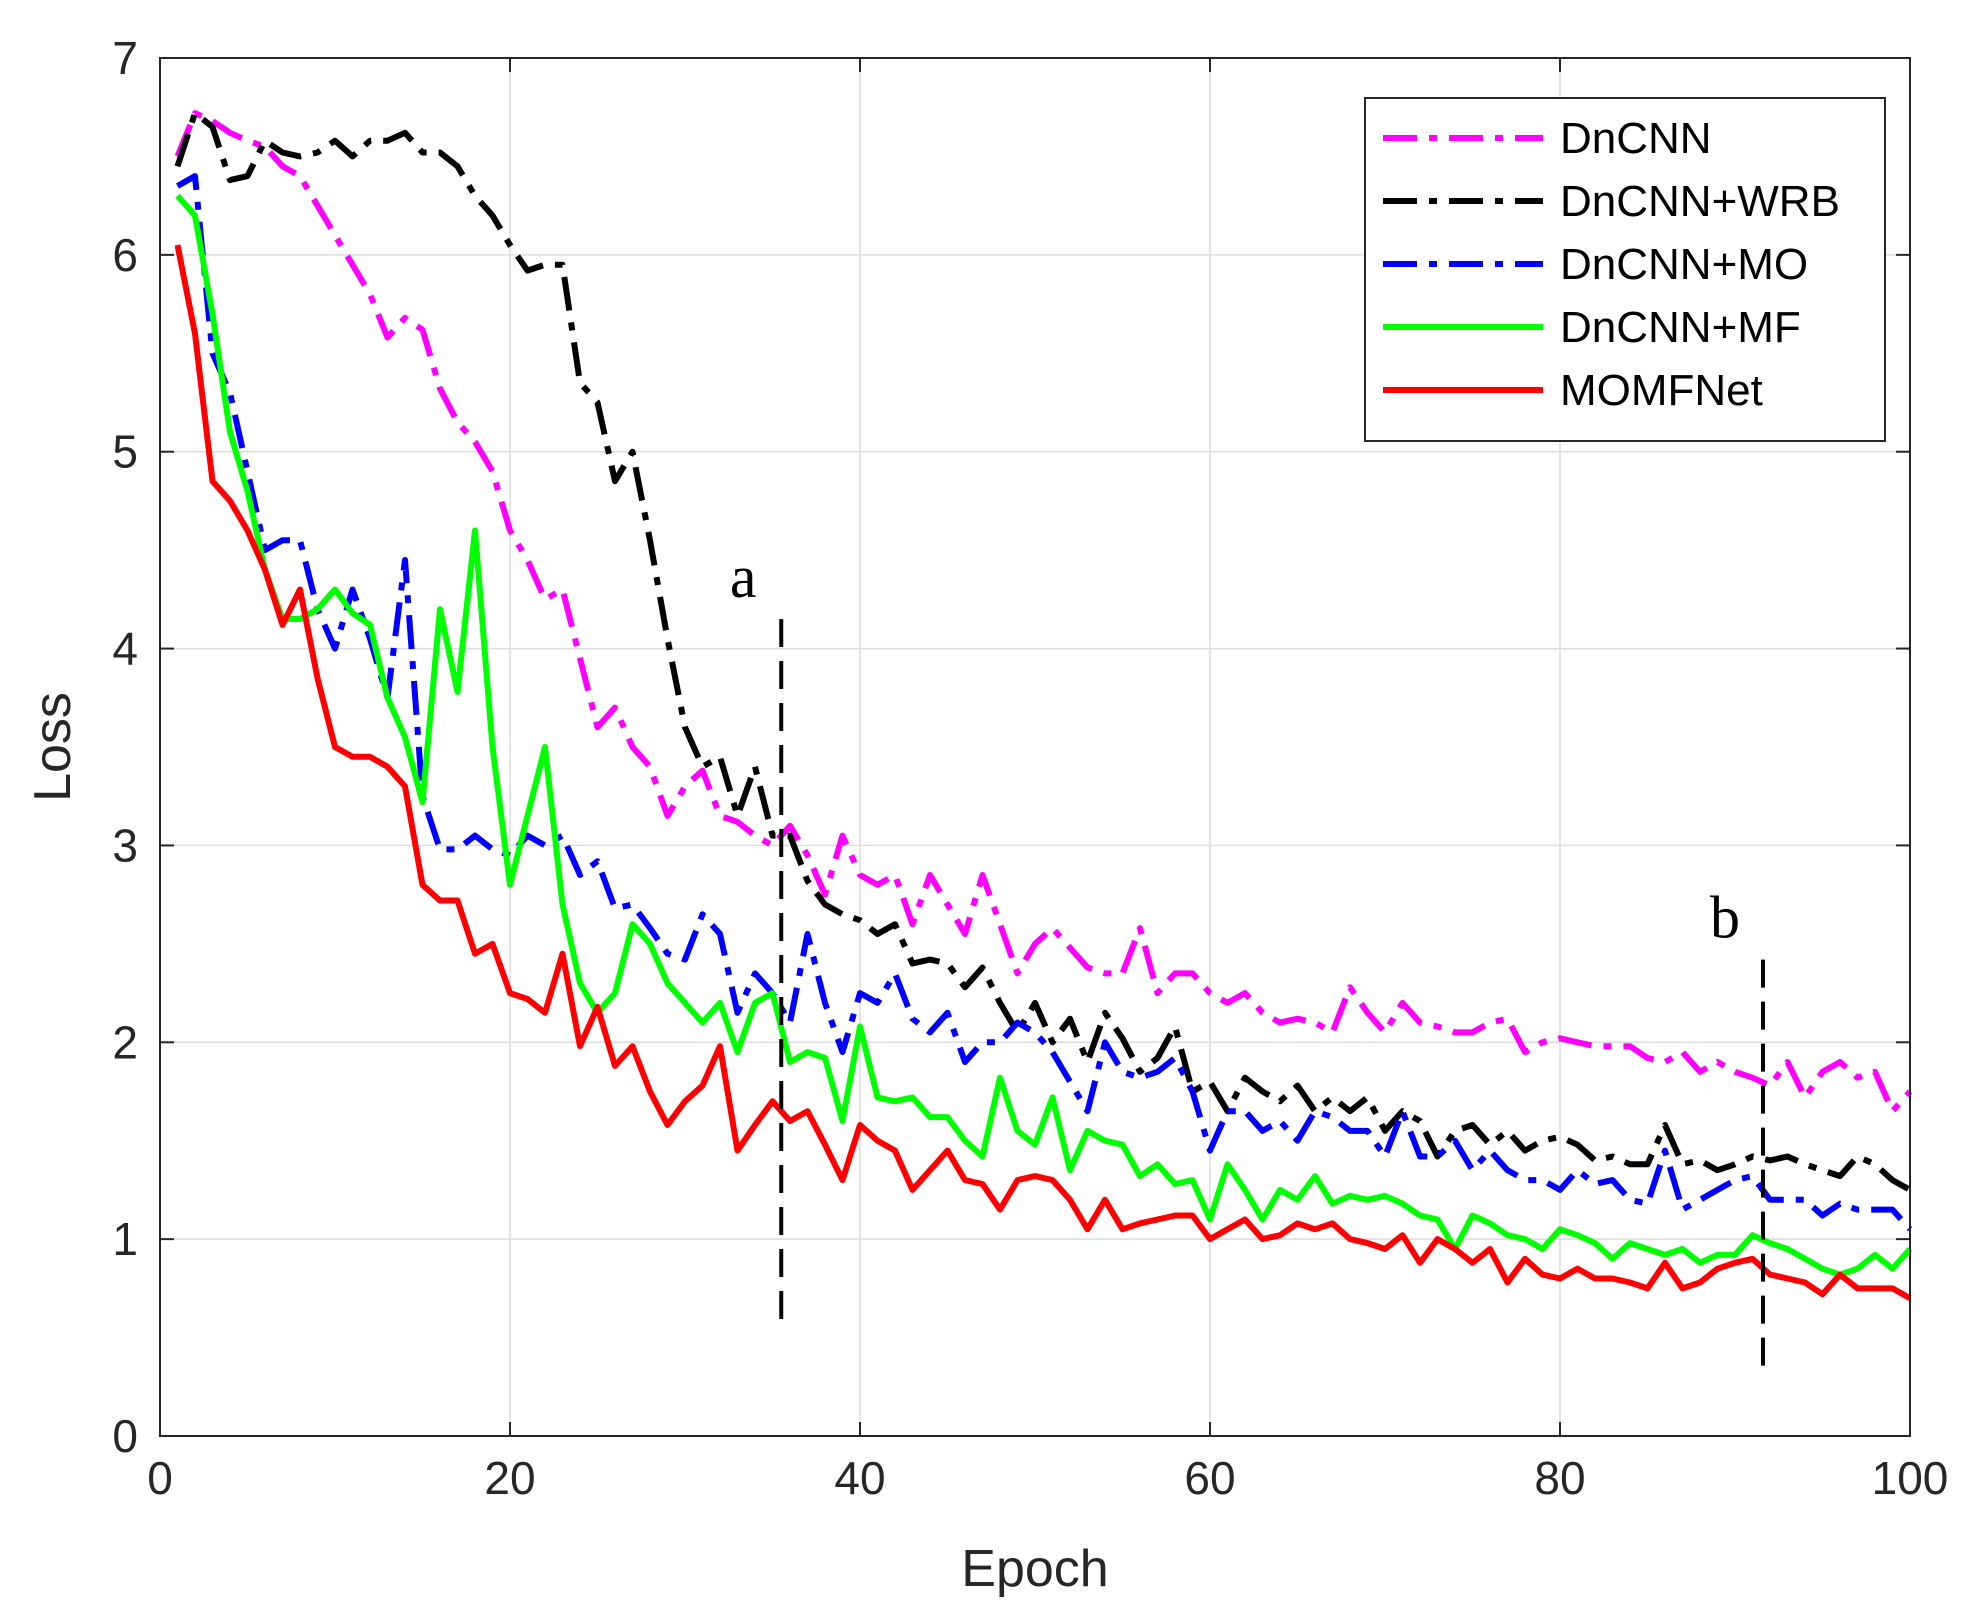 The height and width of the screenshot is (1603, 1976). What do you see at coordinates (125, 845) in the screenshot?
I see `y-tick-label: 3` at bounding box center [125, 845].